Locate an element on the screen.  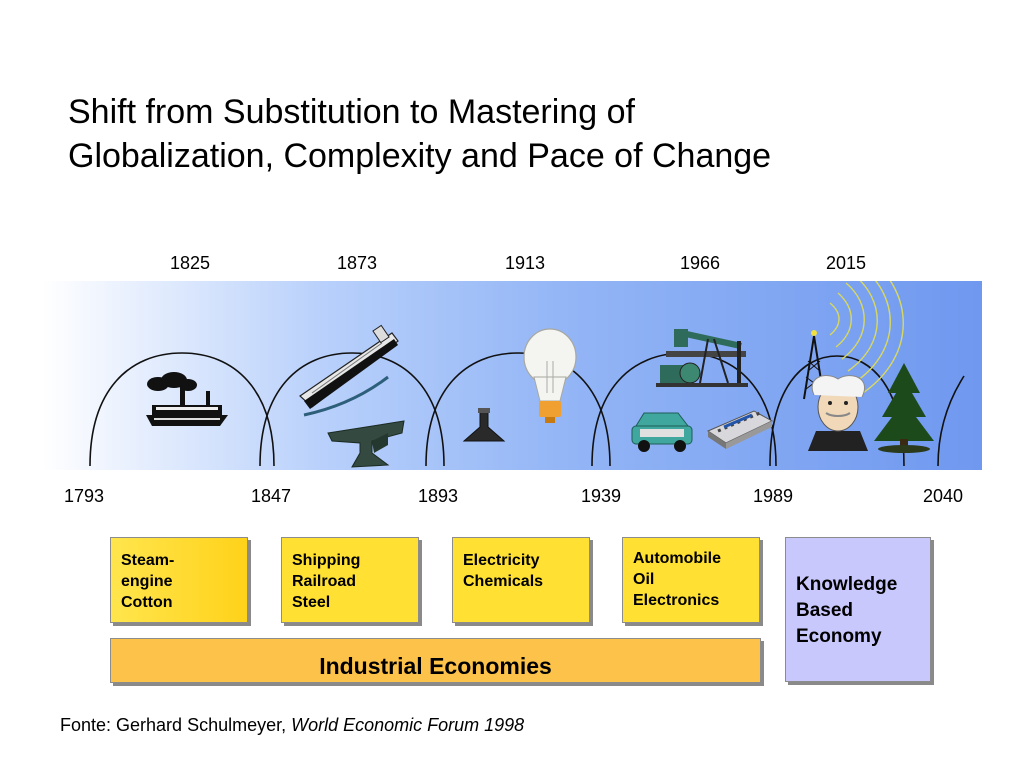
car-icon is located at coordinates (662, 432).